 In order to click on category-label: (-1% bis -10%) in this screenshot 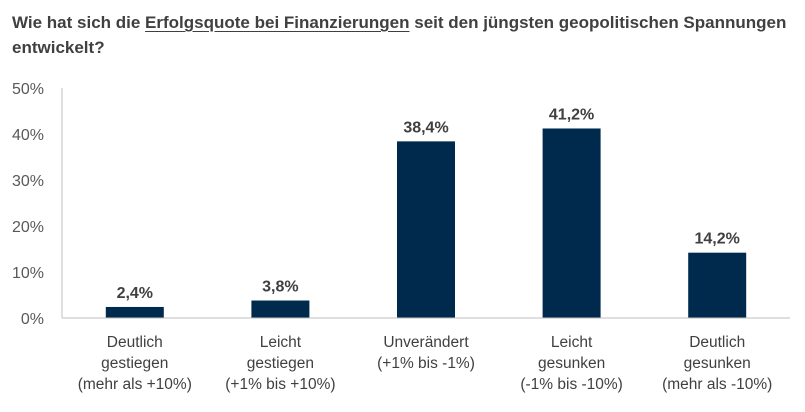, I will do `click(571, 384)`.